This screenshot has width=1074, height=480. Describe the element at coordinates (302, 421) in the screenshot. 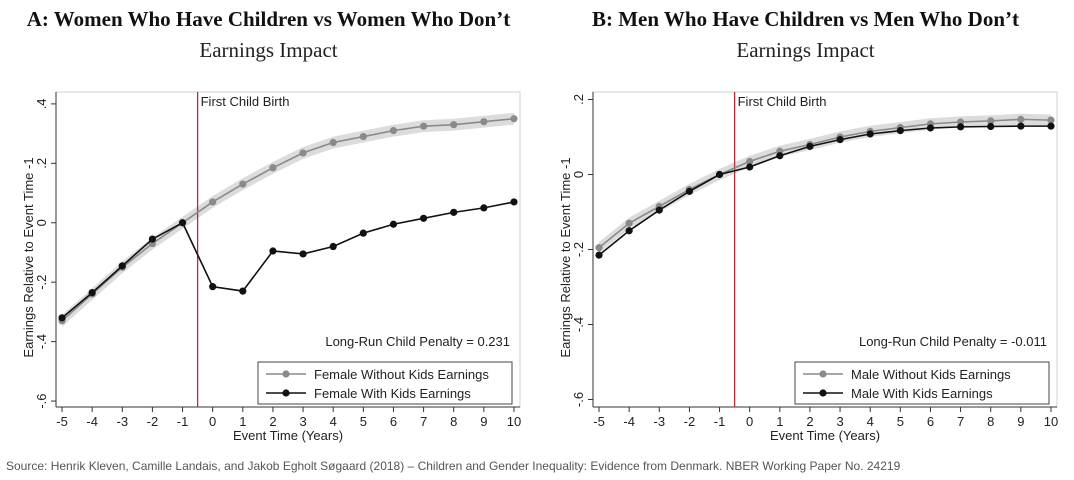

I see `x-tick-label: 3` at that location.